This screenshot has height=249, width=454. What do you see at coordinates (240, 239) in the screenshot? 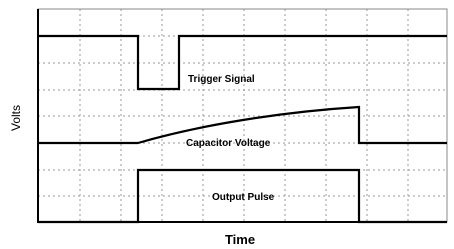
I see `x-axis-label: Time` at bounding box center [240, 239].